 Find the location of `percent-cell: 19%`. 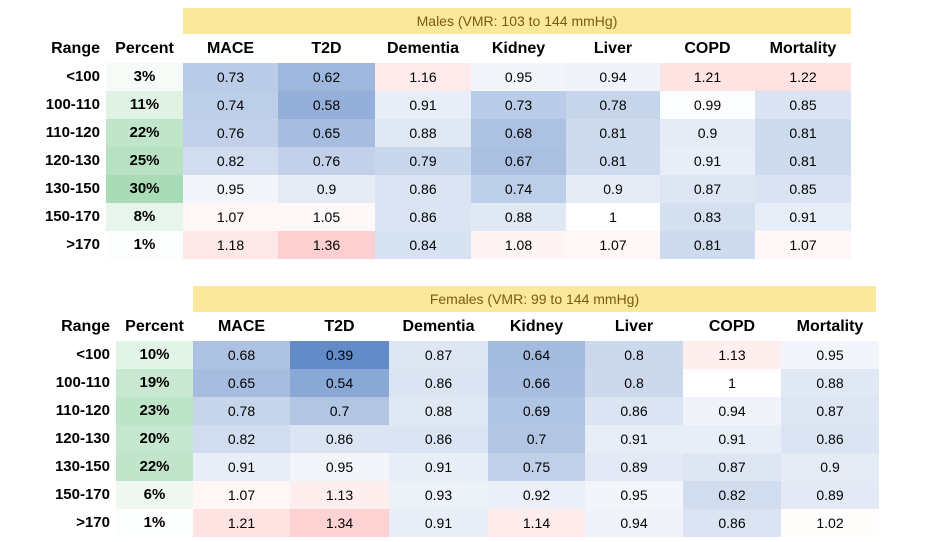

percent-cell: 19% is located at coordinates (154, 383).